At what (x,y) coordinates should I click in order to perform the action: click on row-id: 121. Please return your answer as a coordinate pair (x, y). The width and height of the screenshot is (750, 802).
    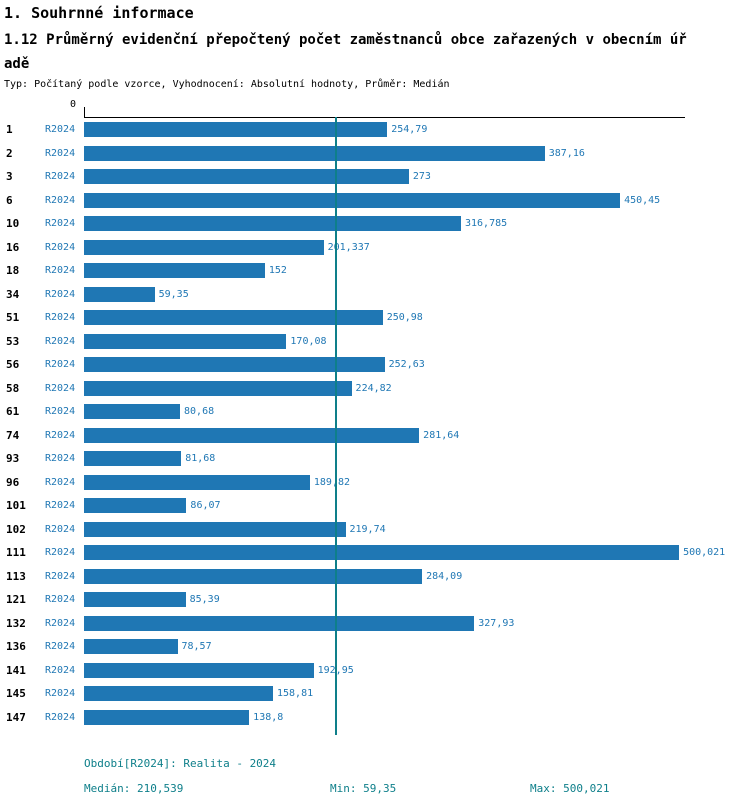
    Looking at the image, I should click on (16, 600).